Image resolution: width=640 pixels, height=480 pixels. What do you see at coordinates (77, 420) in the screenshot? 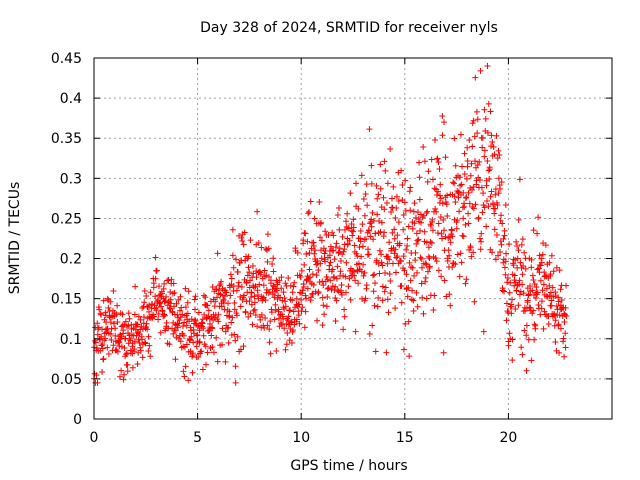
I see `y-tick-label: 0` at bounding box center [77, 420].